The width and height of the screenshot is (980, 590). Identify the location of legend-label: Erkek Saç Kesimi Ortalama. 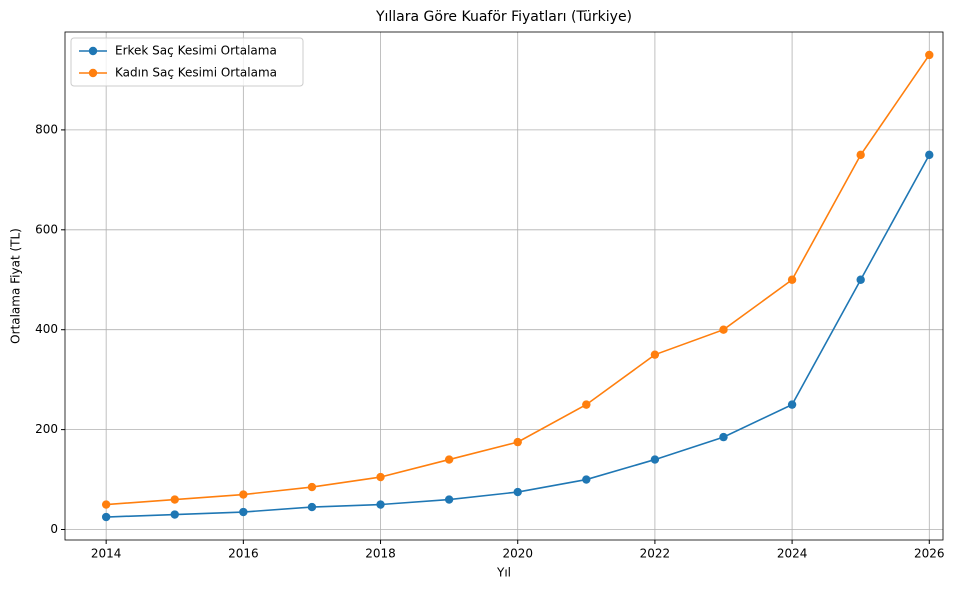
(196, 51).